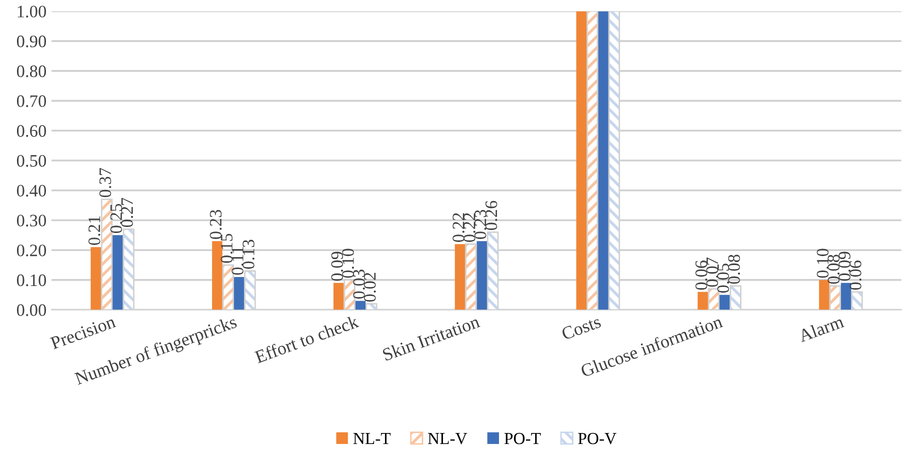 The height and width of the screenshot is (449, 904). I want to click on y-tick-label: 1.00, so click(32, 12).